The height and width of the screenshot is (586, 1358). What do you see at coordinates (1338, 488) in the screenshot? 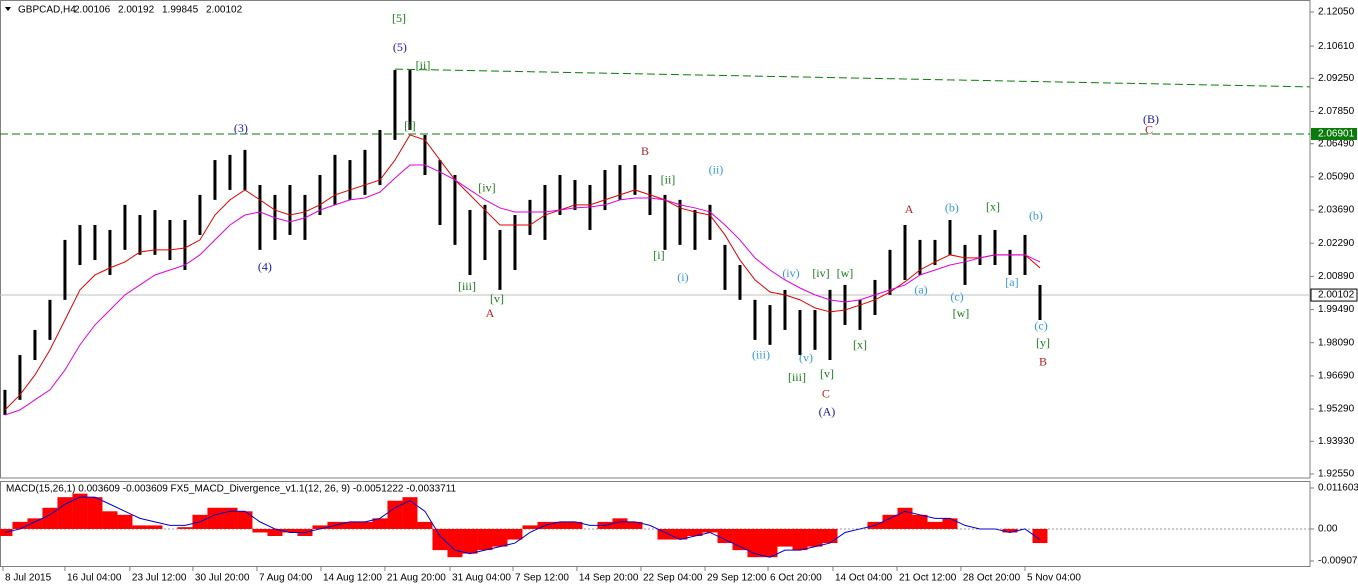
I see `y-tick-label: 0.011603` at bounding box center [1338, 488].